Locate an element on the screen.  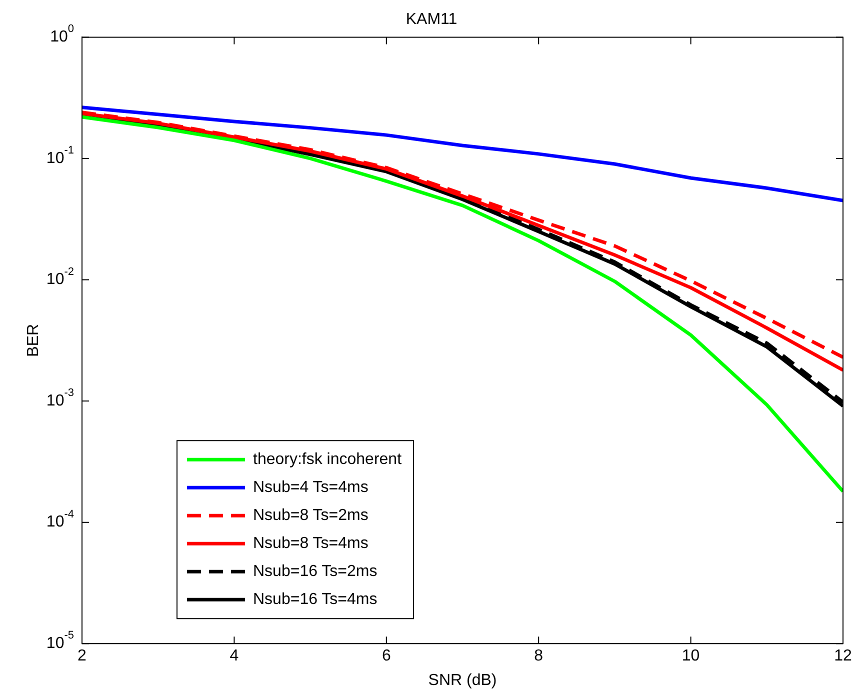
x-tick-label: 4 is located at coordinates (234, 656).